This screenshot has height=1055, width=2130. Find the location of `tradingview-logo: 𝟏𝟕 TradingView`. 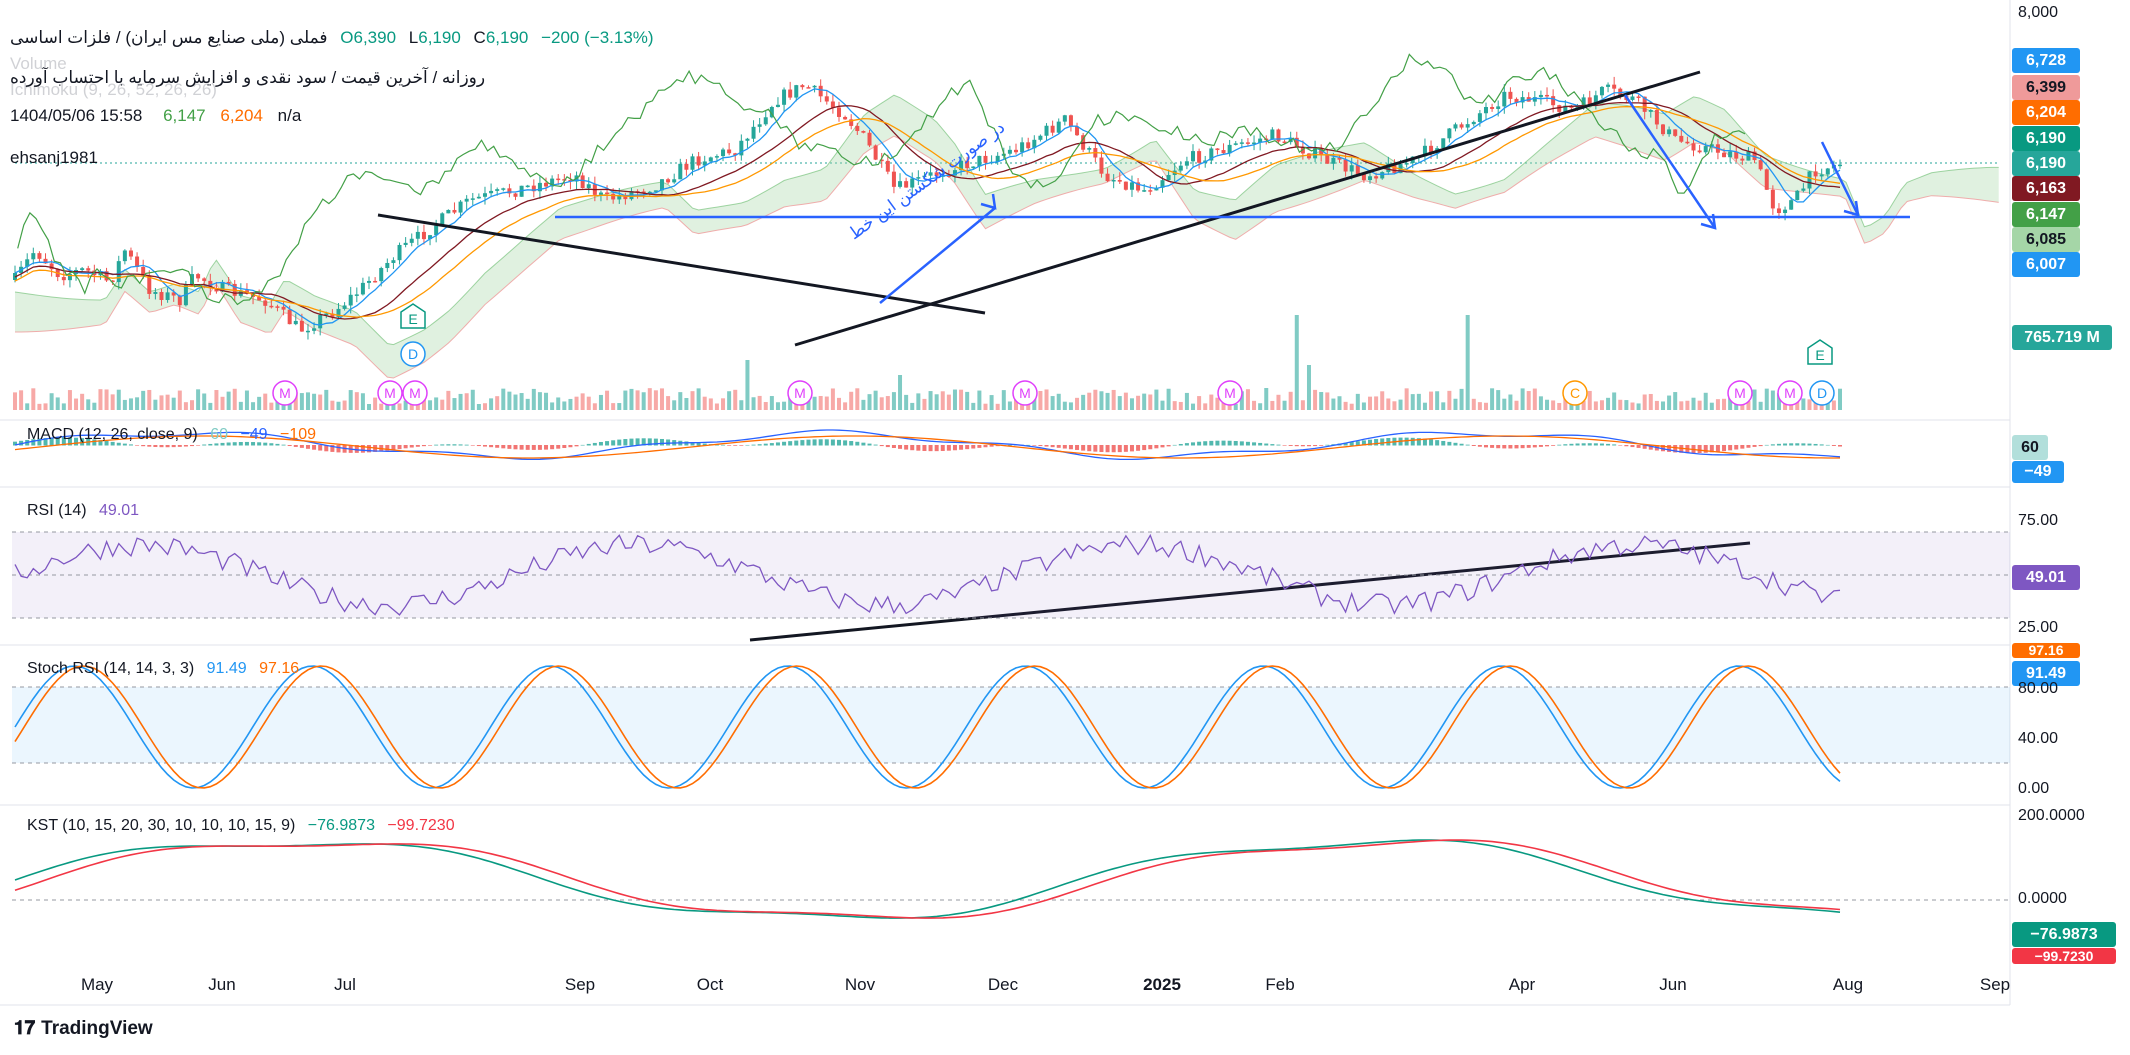

tradingview-logo: 𝟏𝟕 TradingView is located at coordinates (83, 1029).